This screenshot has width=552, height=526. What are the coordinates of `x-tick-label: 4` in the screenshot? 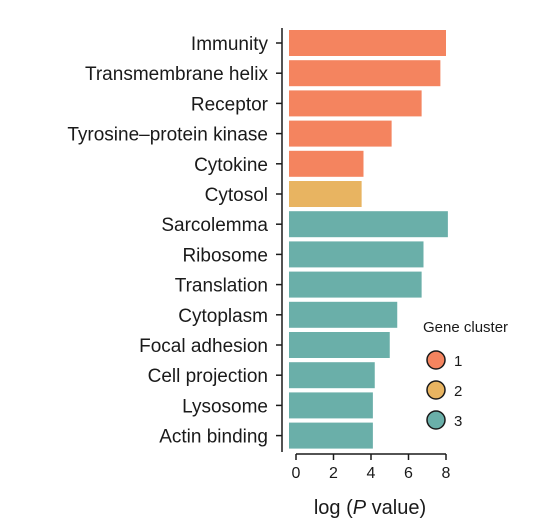 It's located at (371, 473).